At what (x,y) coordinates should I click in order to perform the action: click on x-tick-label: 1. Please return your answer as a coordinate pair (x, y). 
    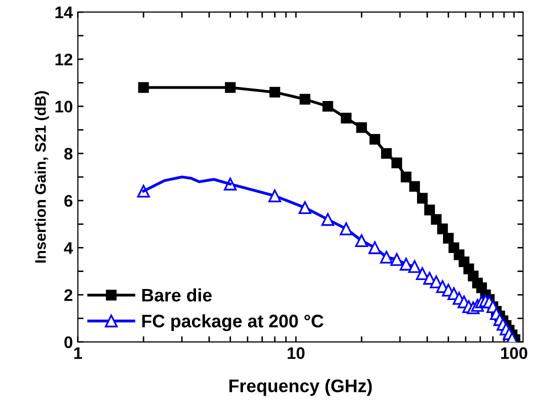
    Looking at the image, I should click on (78, 353).